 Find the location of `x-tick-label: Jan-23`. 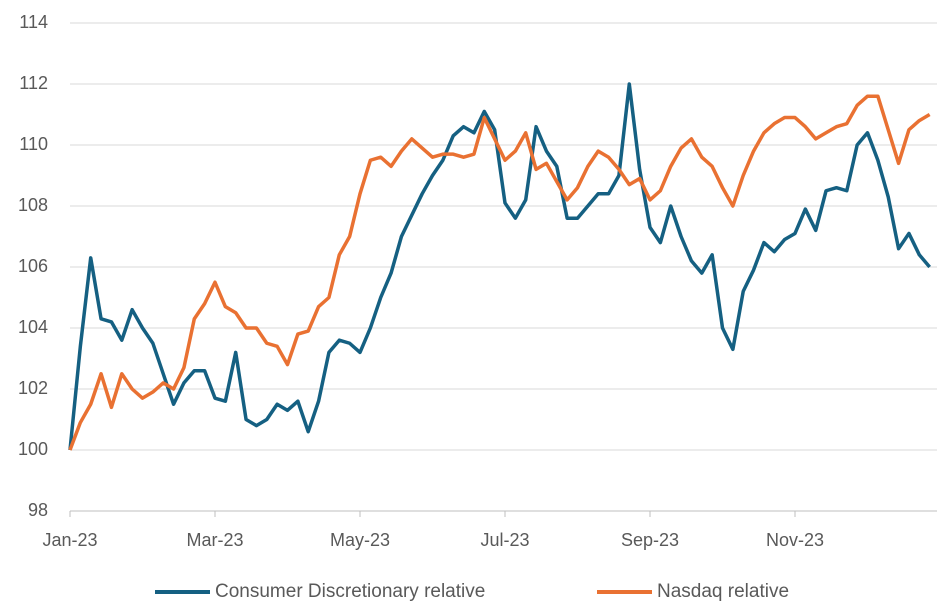

x-tick-label: Jan-23 is located at coordinates (69, 540).